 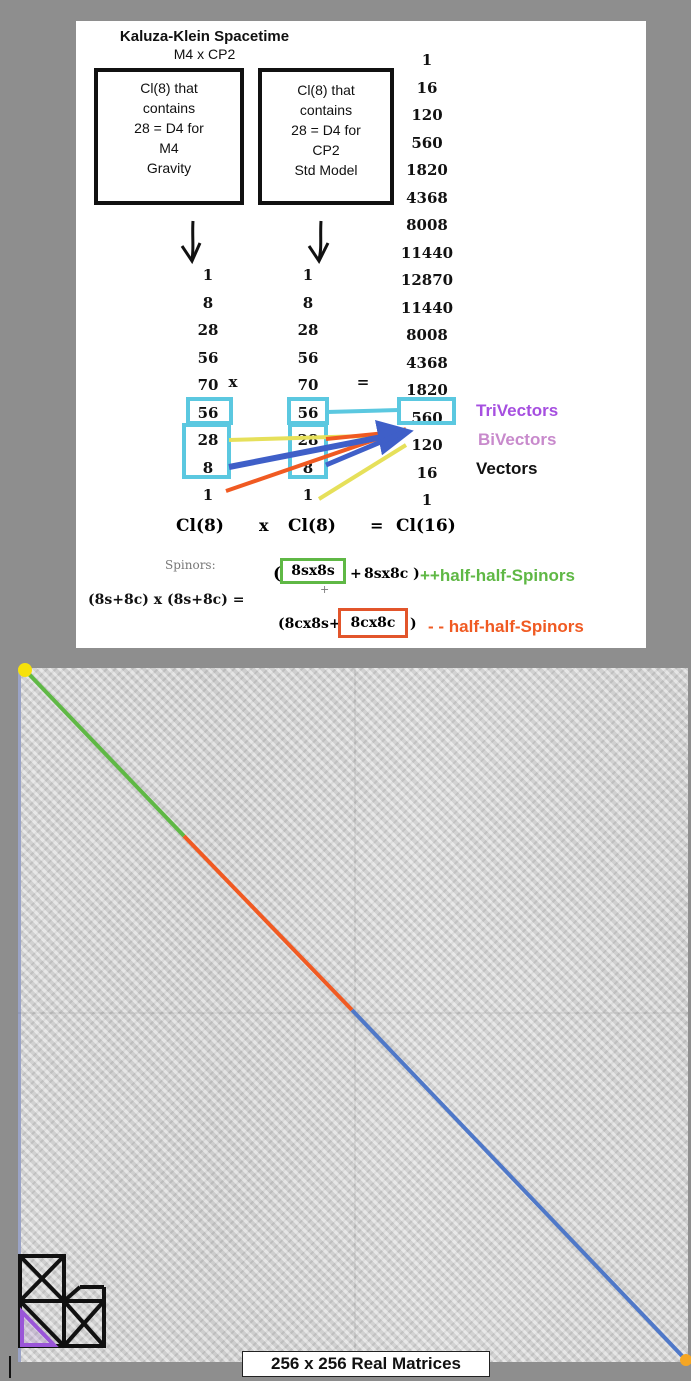 What do you see at coordinates (268, 923) in the screenshot?
I see `diagonal-orange-segment` at bounding box center [268, 923].